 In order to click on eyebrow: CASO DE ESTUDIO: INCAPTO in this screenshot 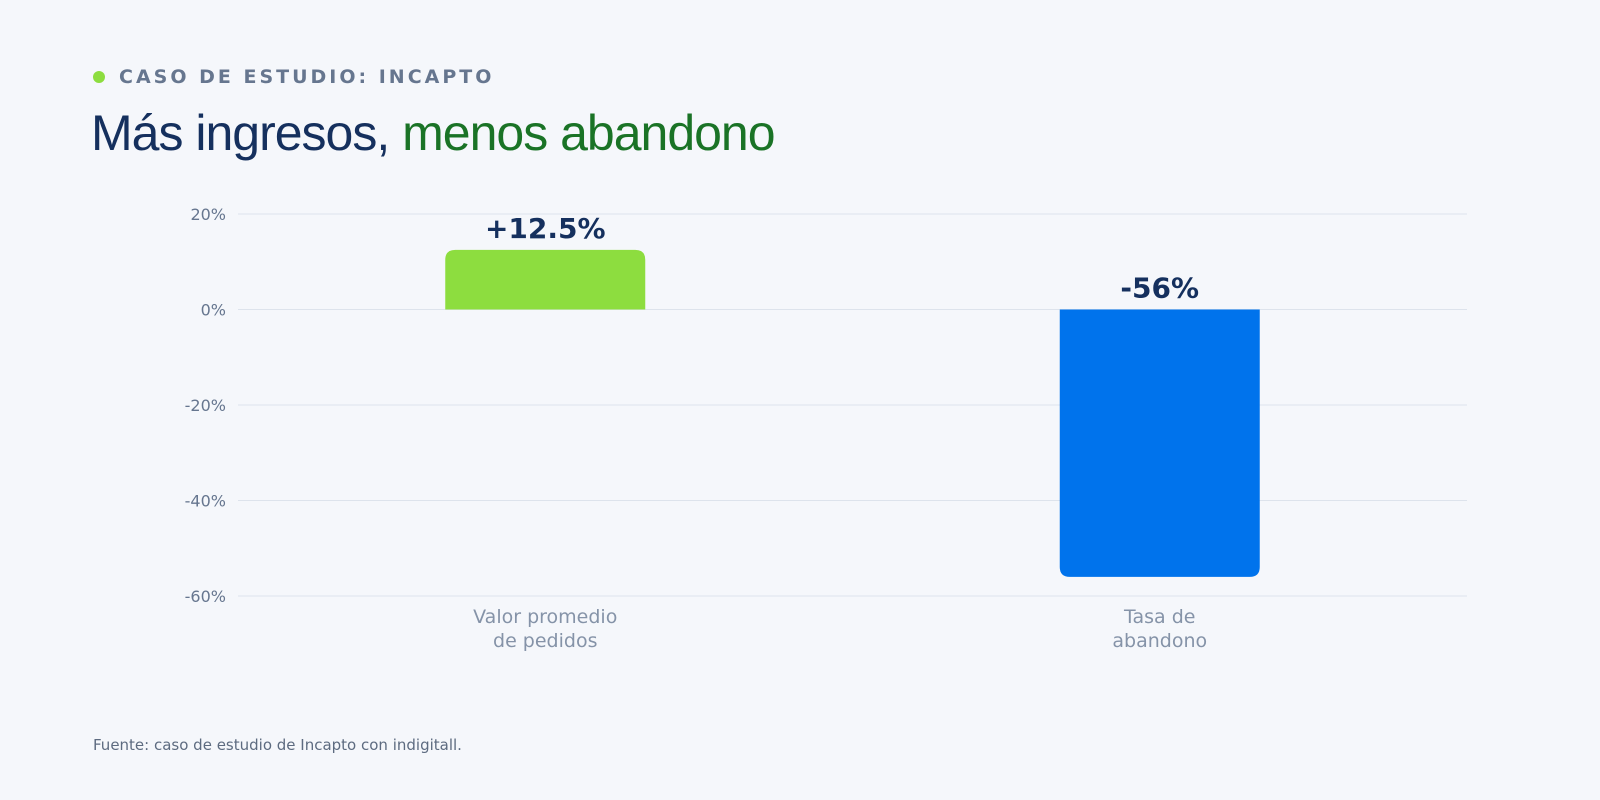, I will do `click(293, 77)`.